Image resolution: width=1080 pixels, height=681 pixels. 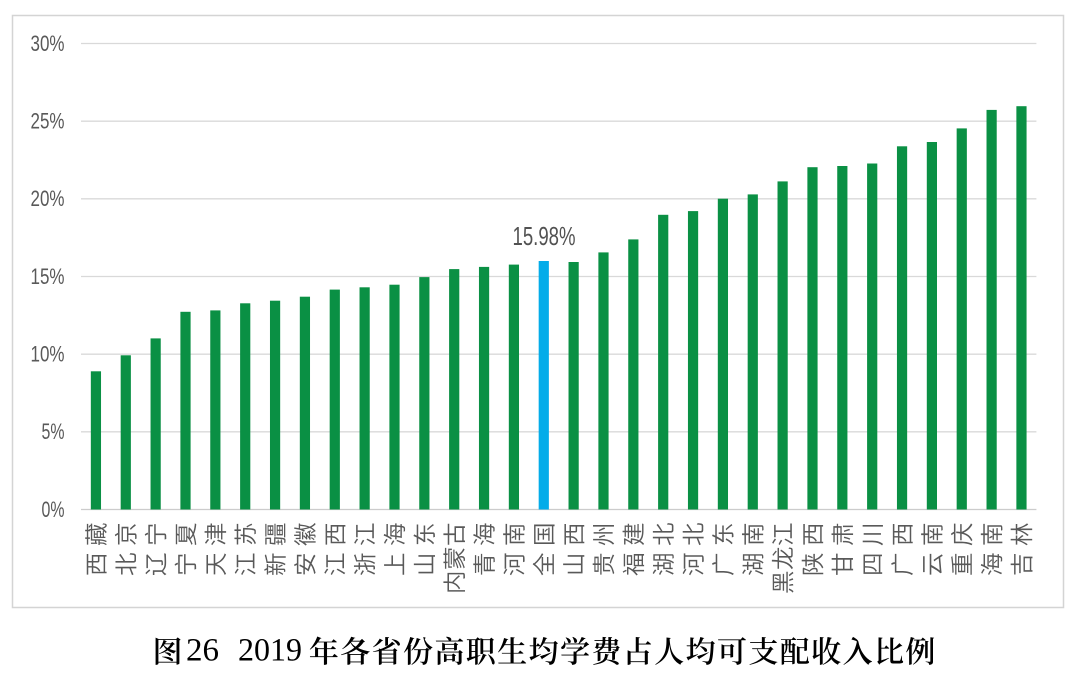 I want to click on svg-text: 15.98%, so click(x=544, y=237).